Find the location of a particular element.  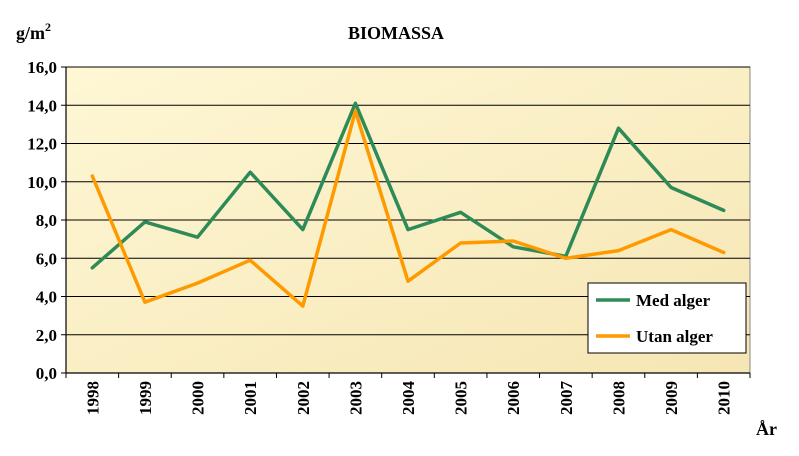

legend: Med alger Utan alger is located at coordinates (667, 318).